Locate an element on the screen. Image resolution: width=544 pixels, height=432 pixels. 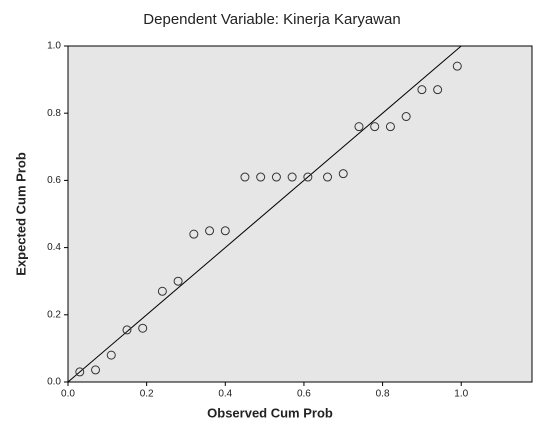
y-tick-label: 0.2 is located at coordinates (54, 314).